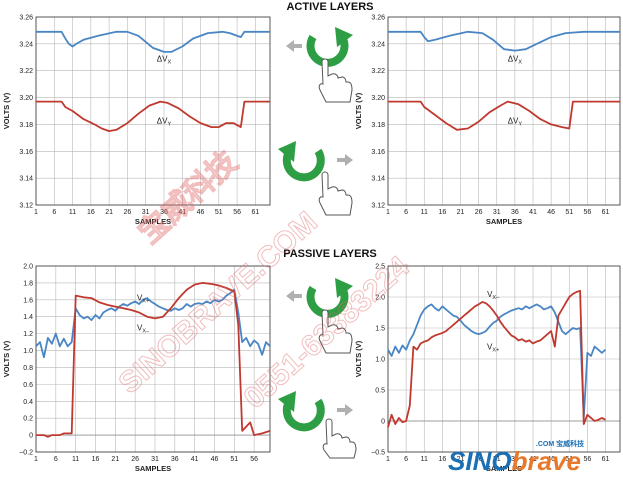  What do you see at coordinates (380, 298) in the screenshot?
I see `y-tick-label: 2.0` at bounding box center [380, 298].